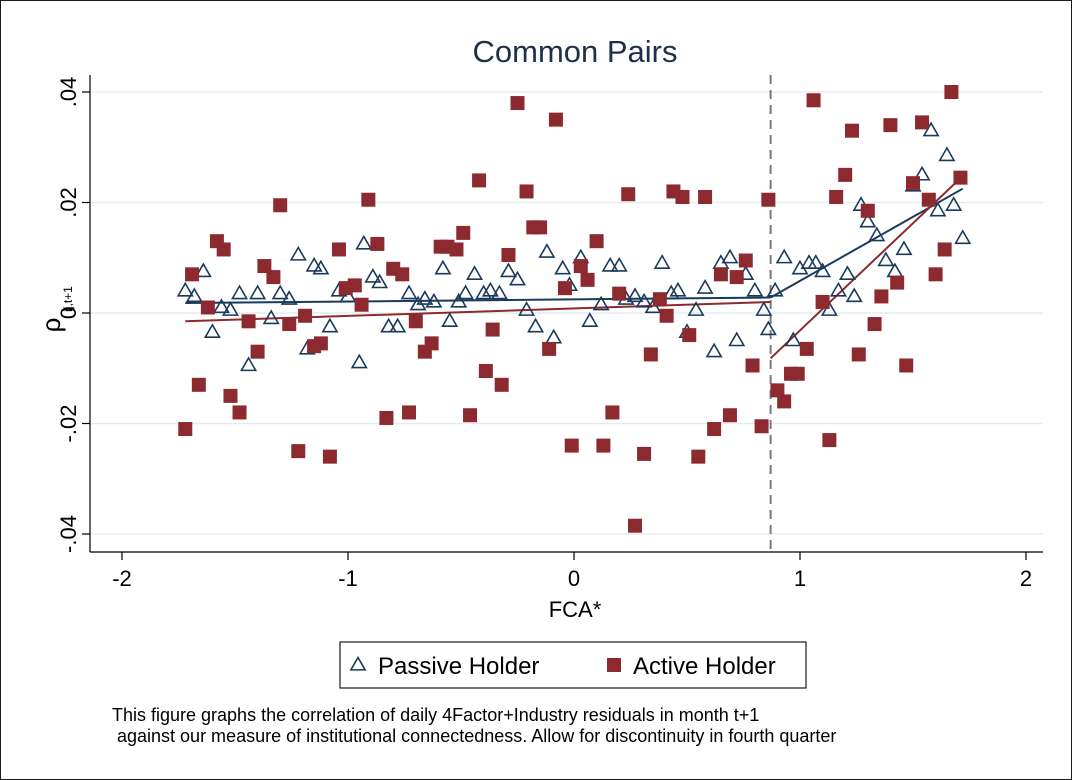  Describe the element at coordinates (575, 609) in the screenshot. I see `x-axis-label: FCA*` at that location.